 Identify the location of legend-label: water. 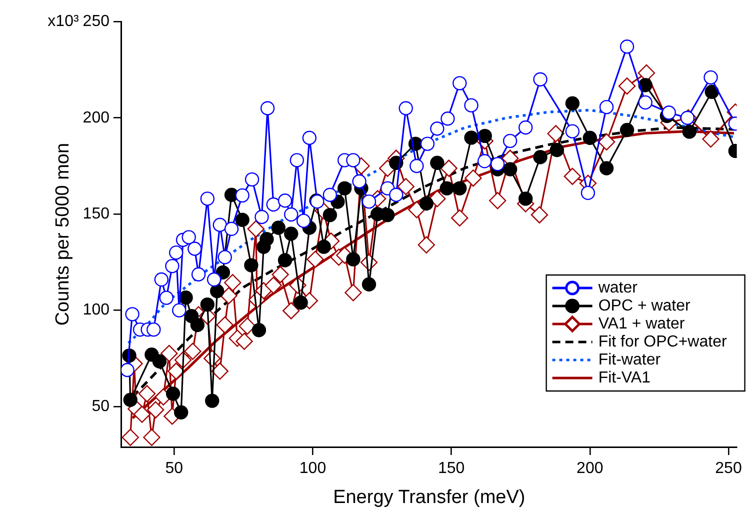
(617, 287).